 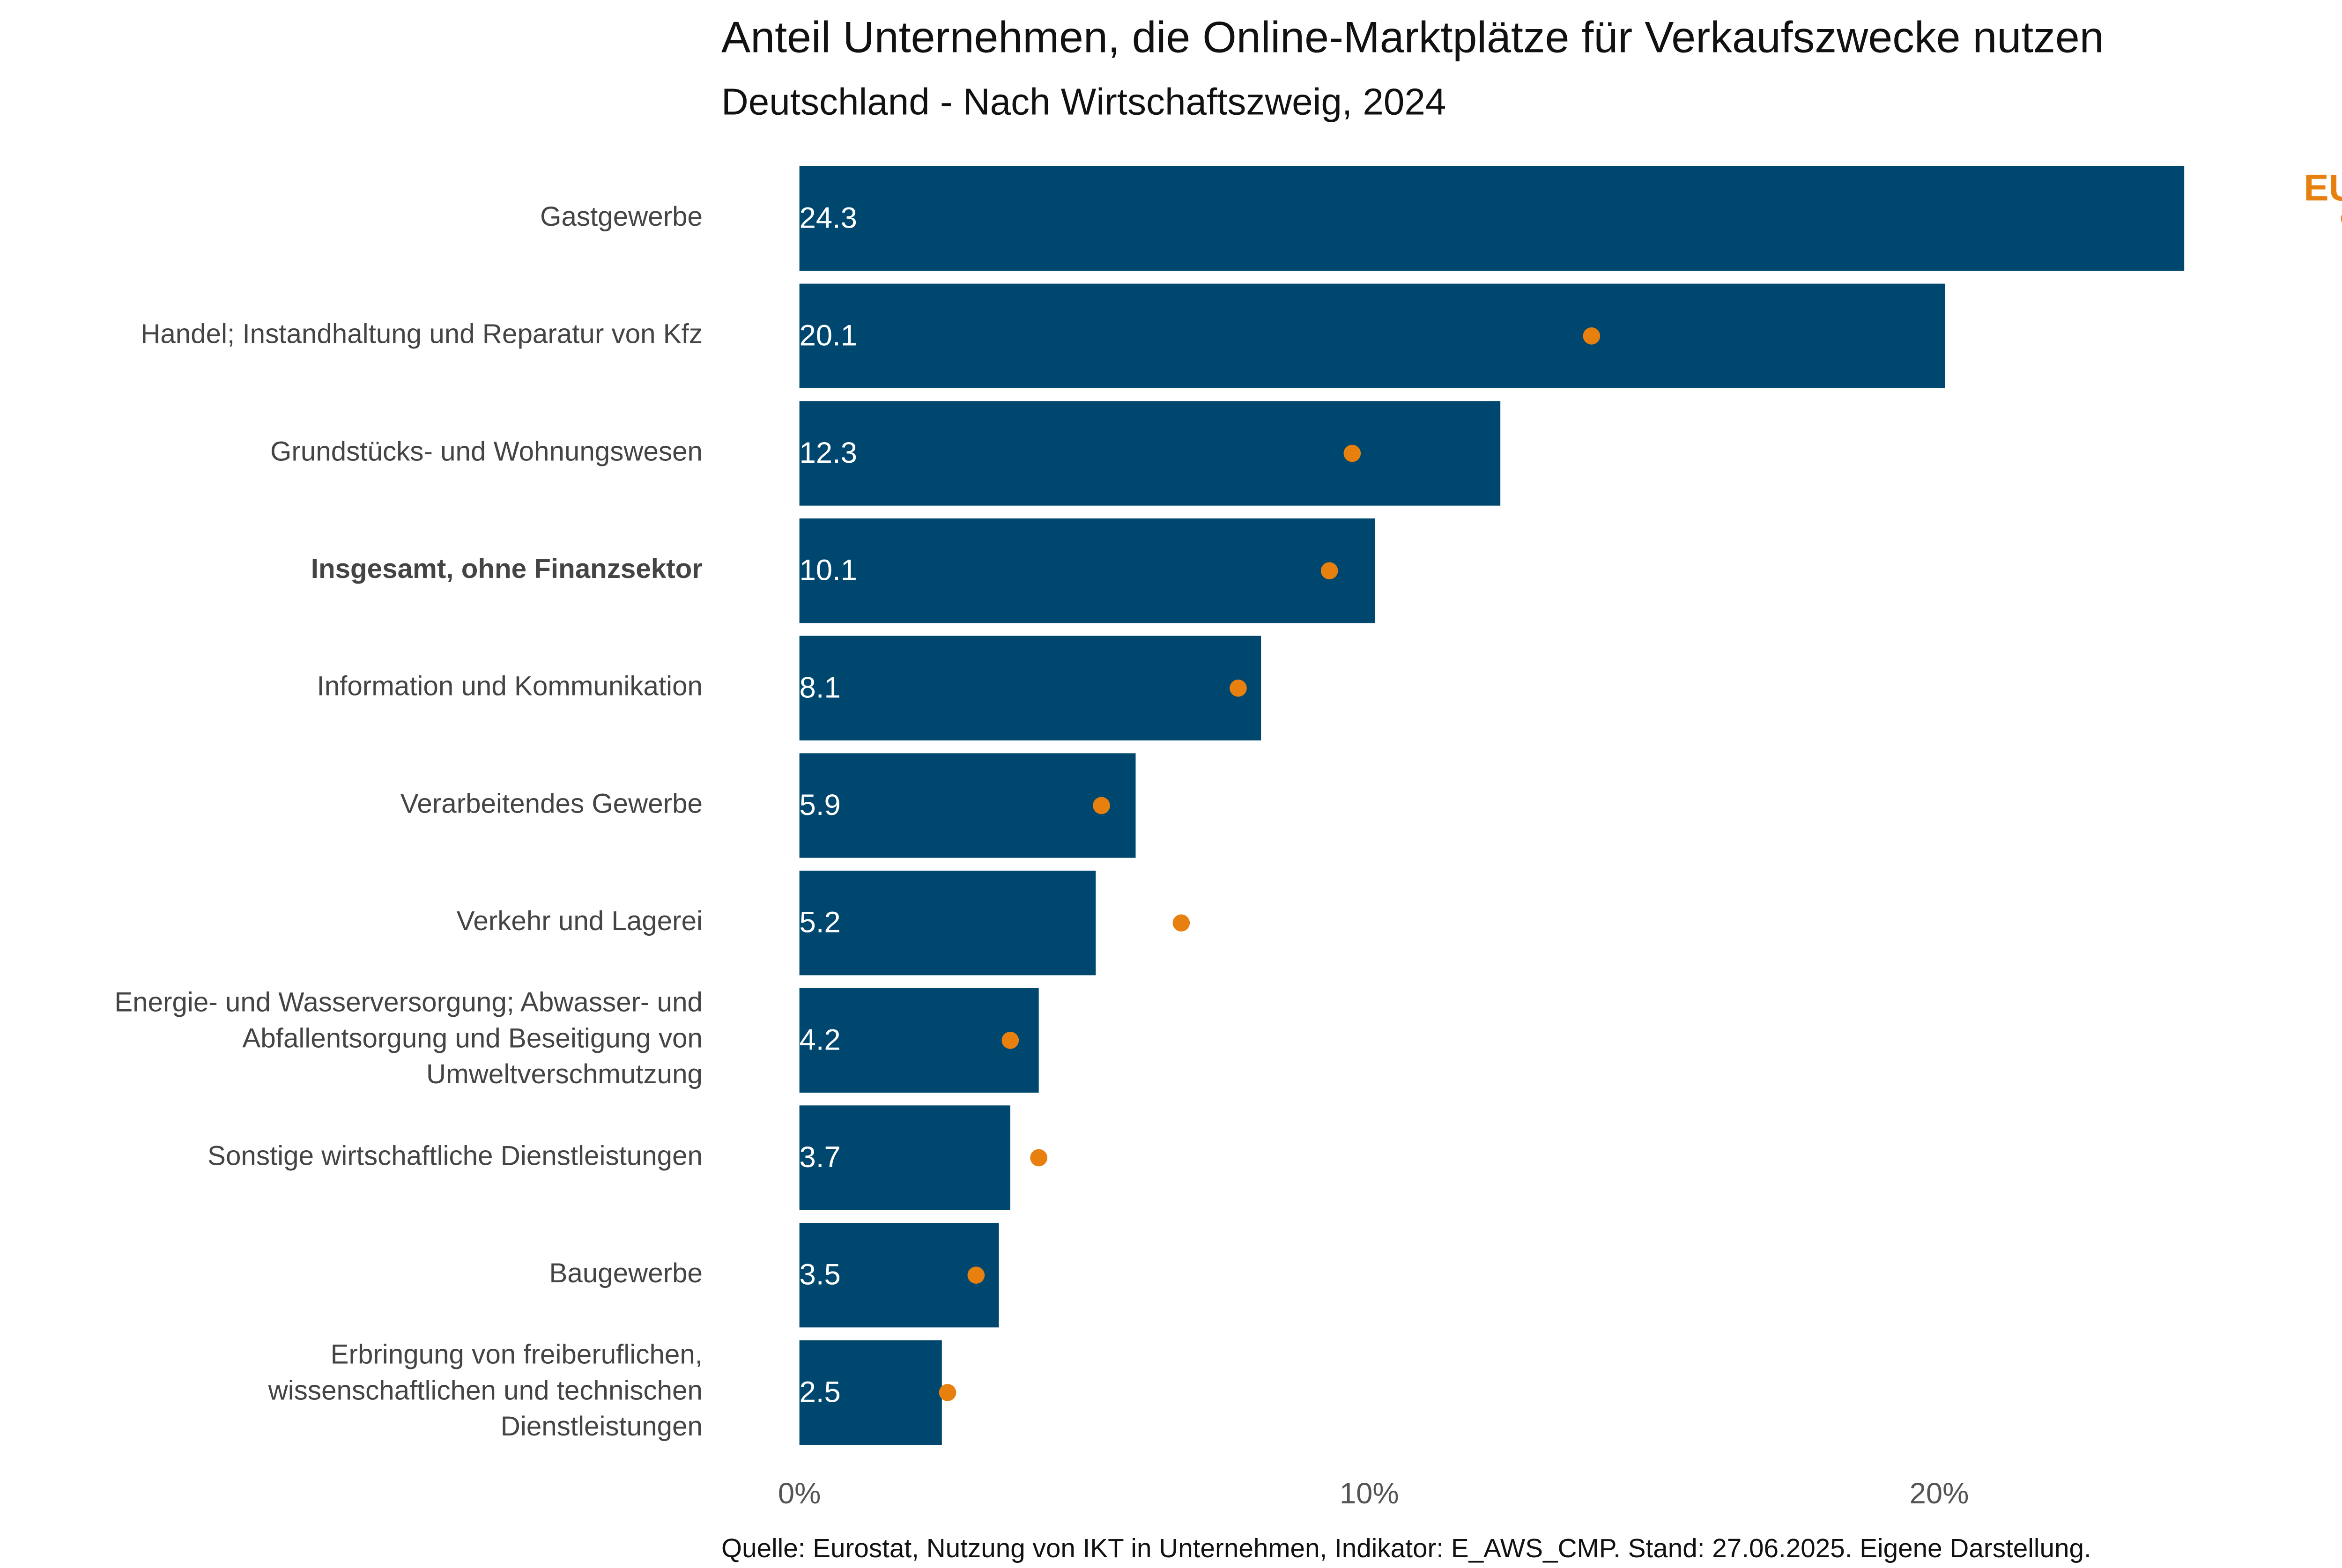 I want to click on y-tick-label: Insgesamt, ohne Finanzsektor, so click(x=507, y=569).